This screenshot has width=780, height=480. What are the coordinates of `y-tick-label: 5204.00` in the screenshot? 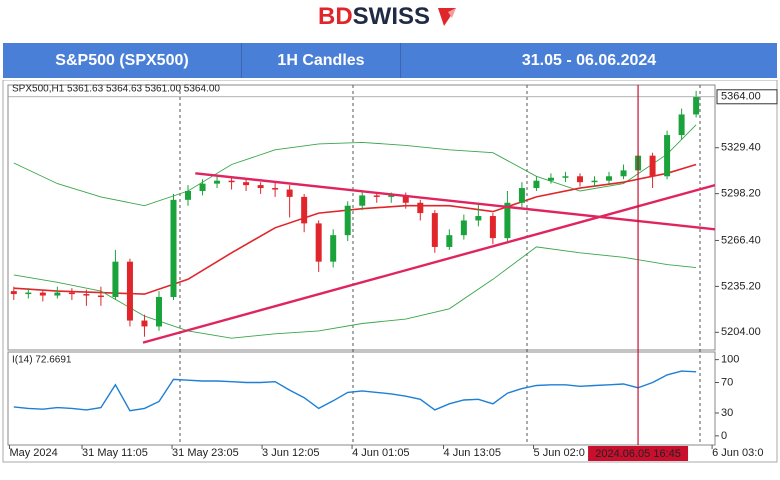 It's located at (741, 332).